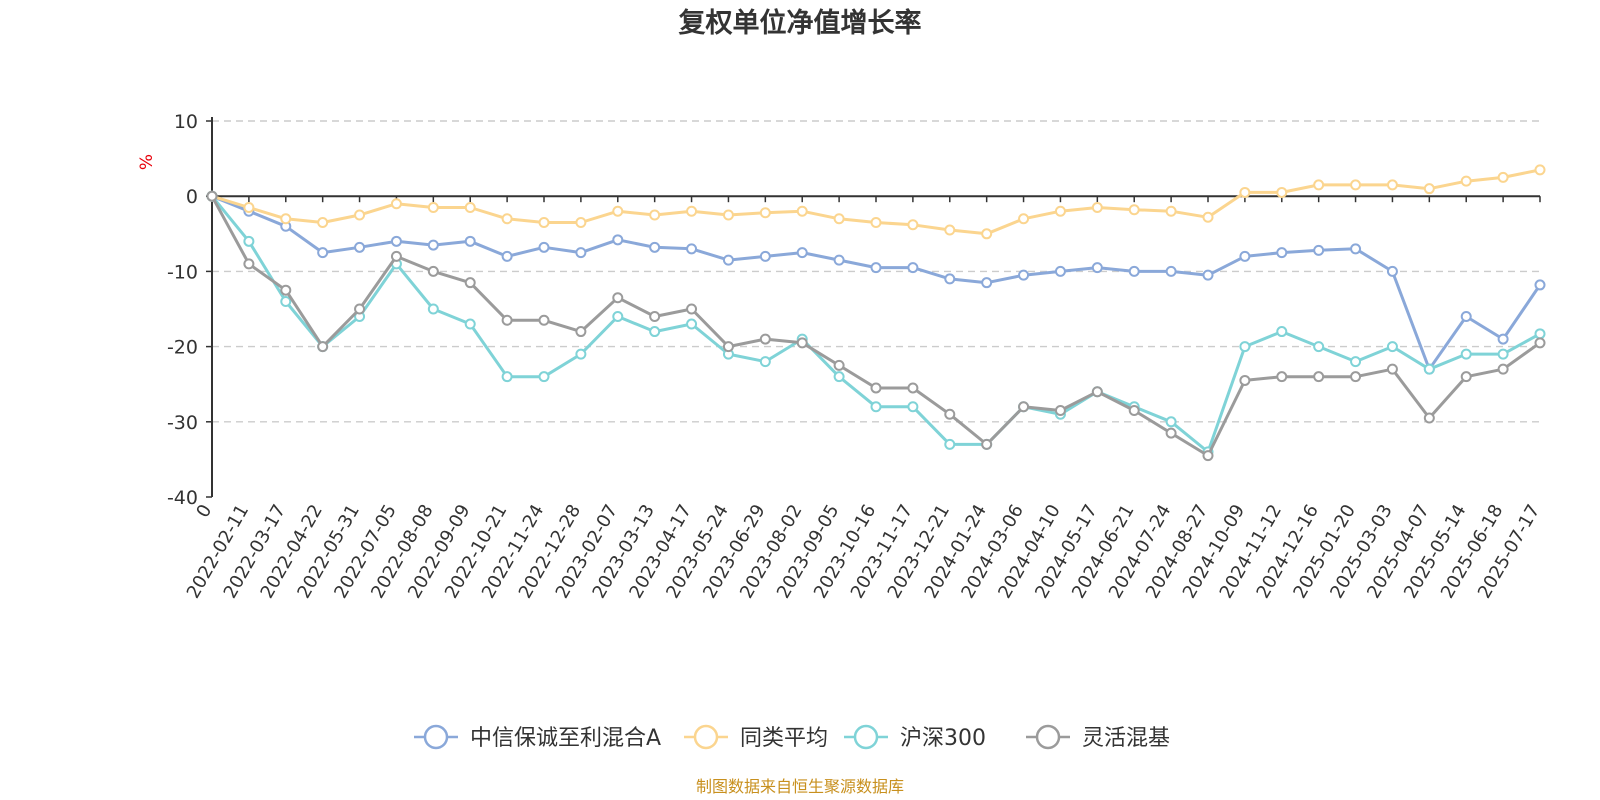 This screenshot has height=800, width=1600. I want to click on y-tick-label: 0, so click(192, 197).